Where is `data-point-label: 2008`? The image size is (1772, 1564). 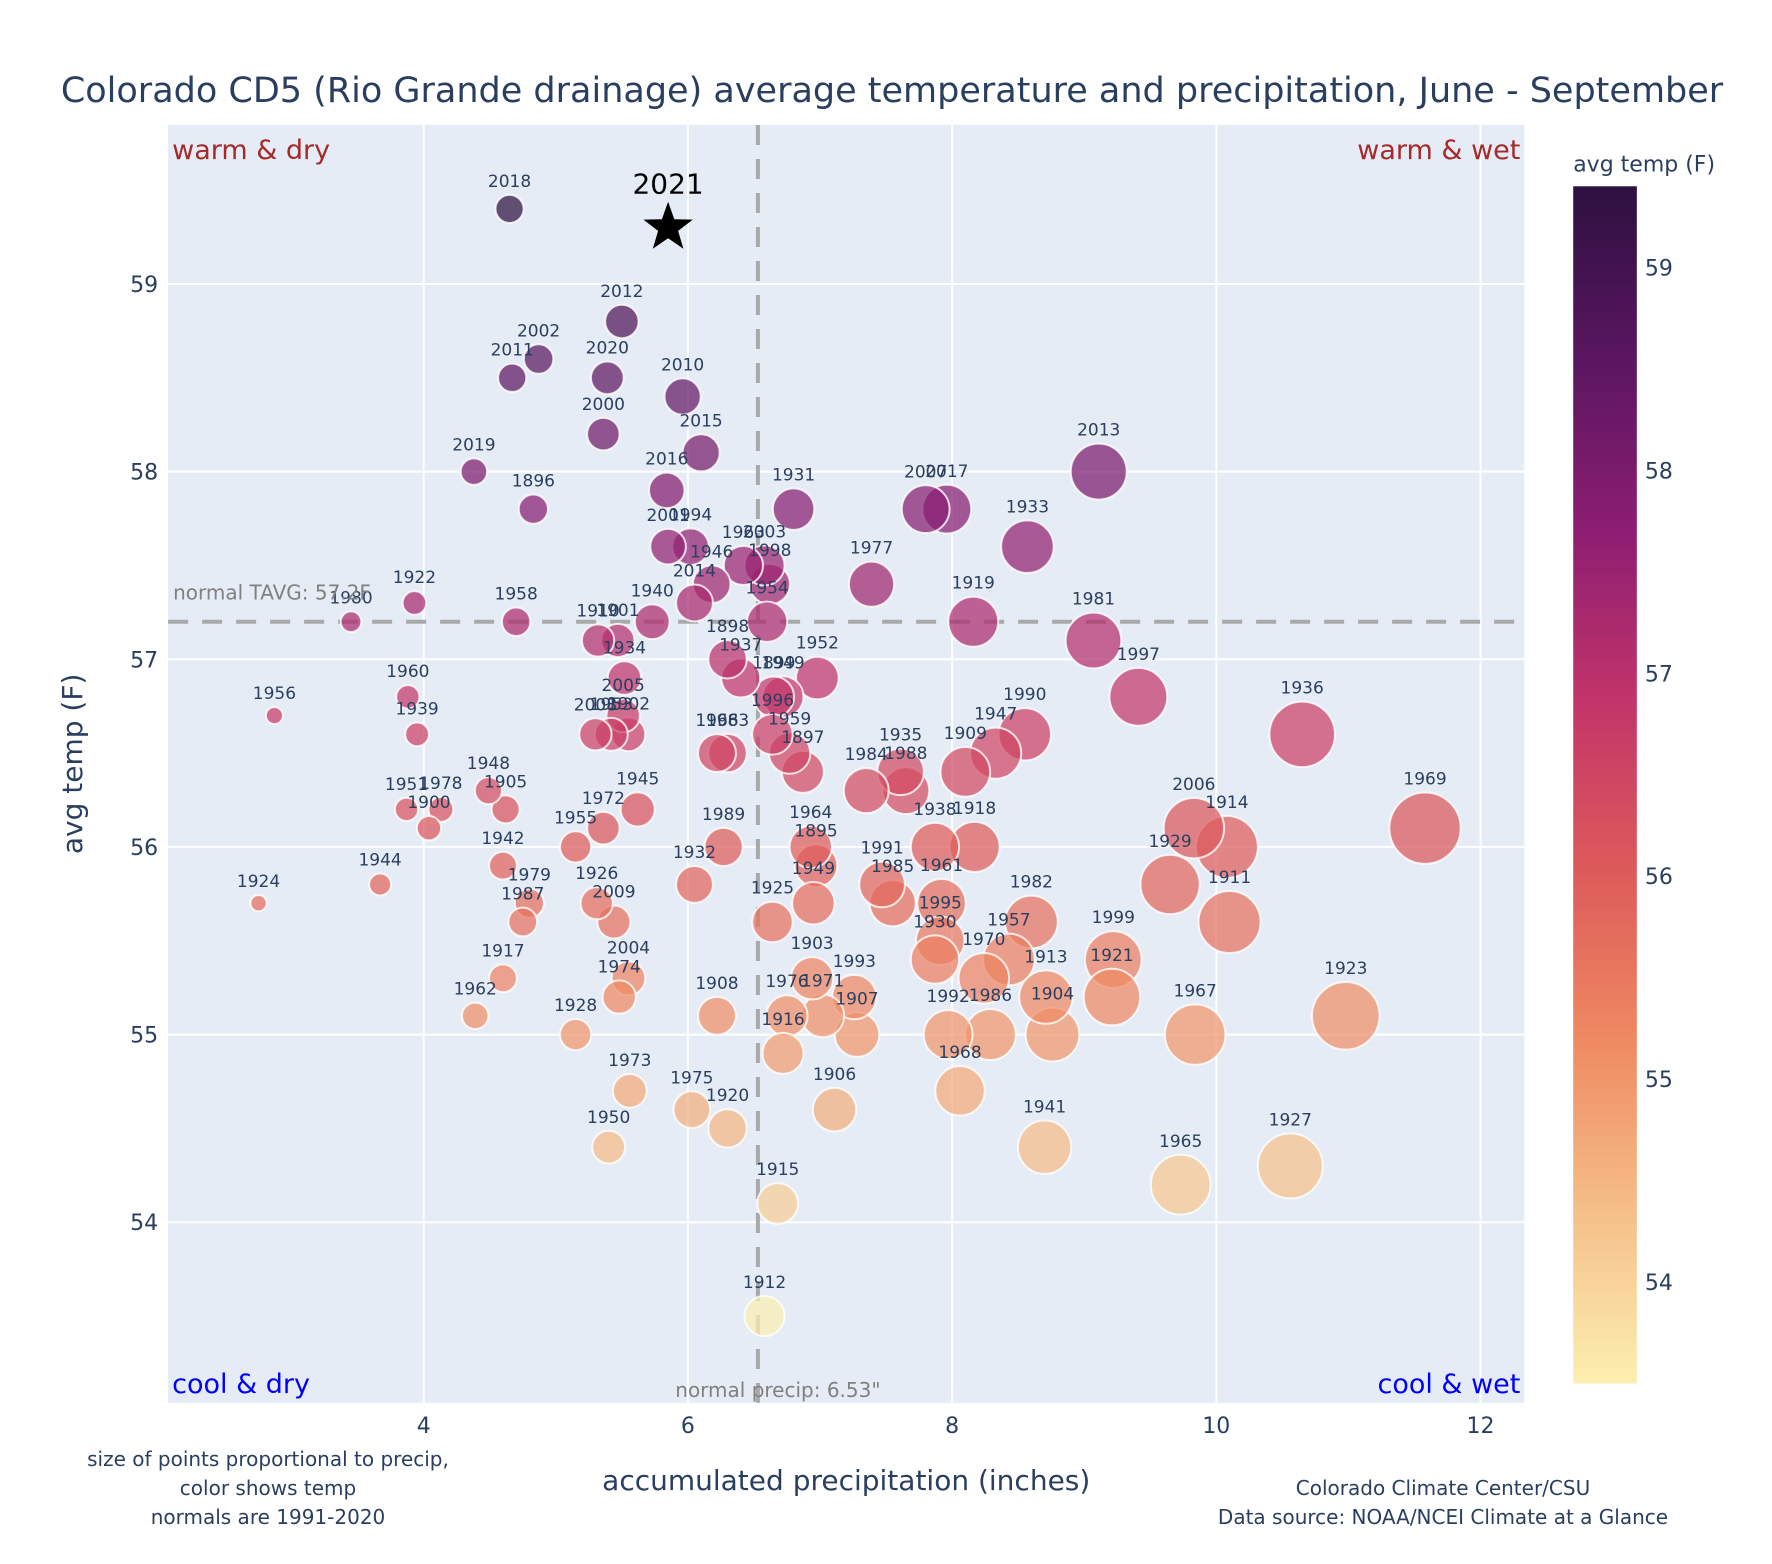
data-point-label: 2008 is located at coordinates (595, 705).